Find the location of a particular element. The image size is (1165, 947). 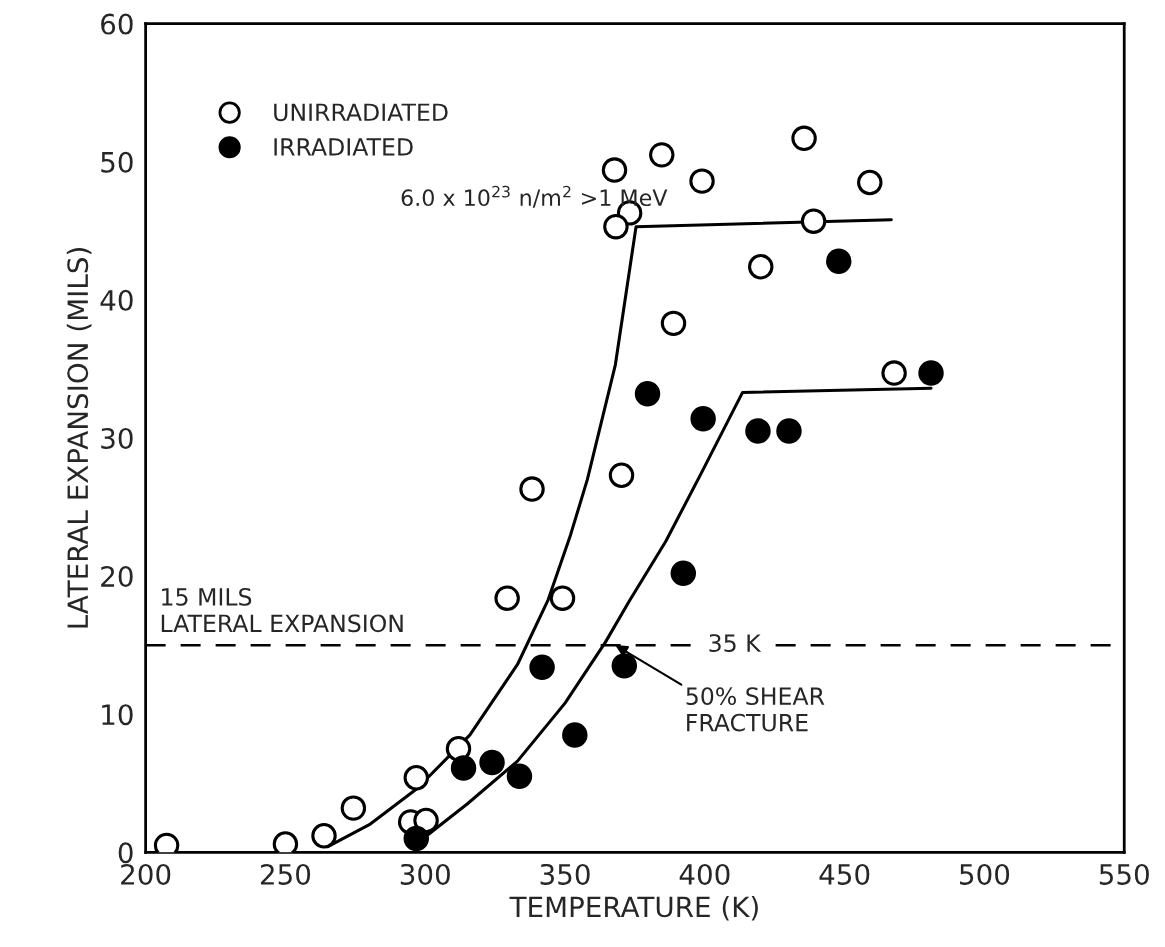

y-tick-label: 40 is located at coordinates (116, 300).